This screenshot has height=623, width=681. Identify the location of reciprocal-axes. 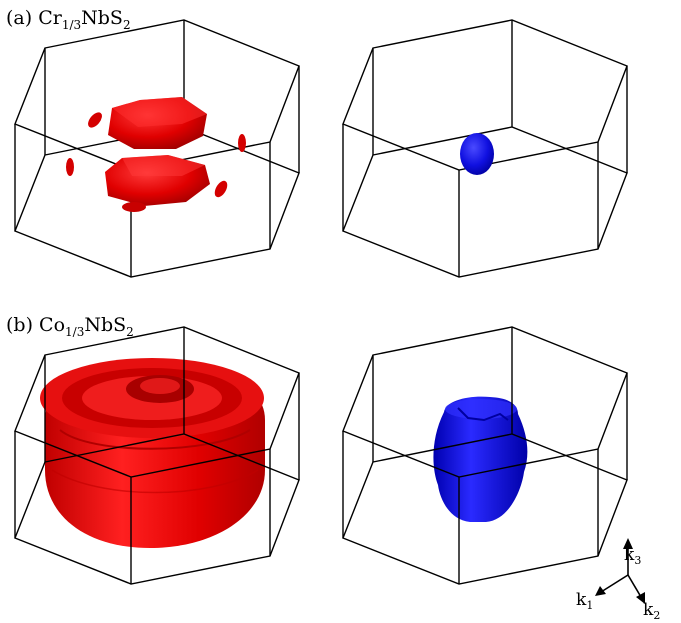
(620, 571).